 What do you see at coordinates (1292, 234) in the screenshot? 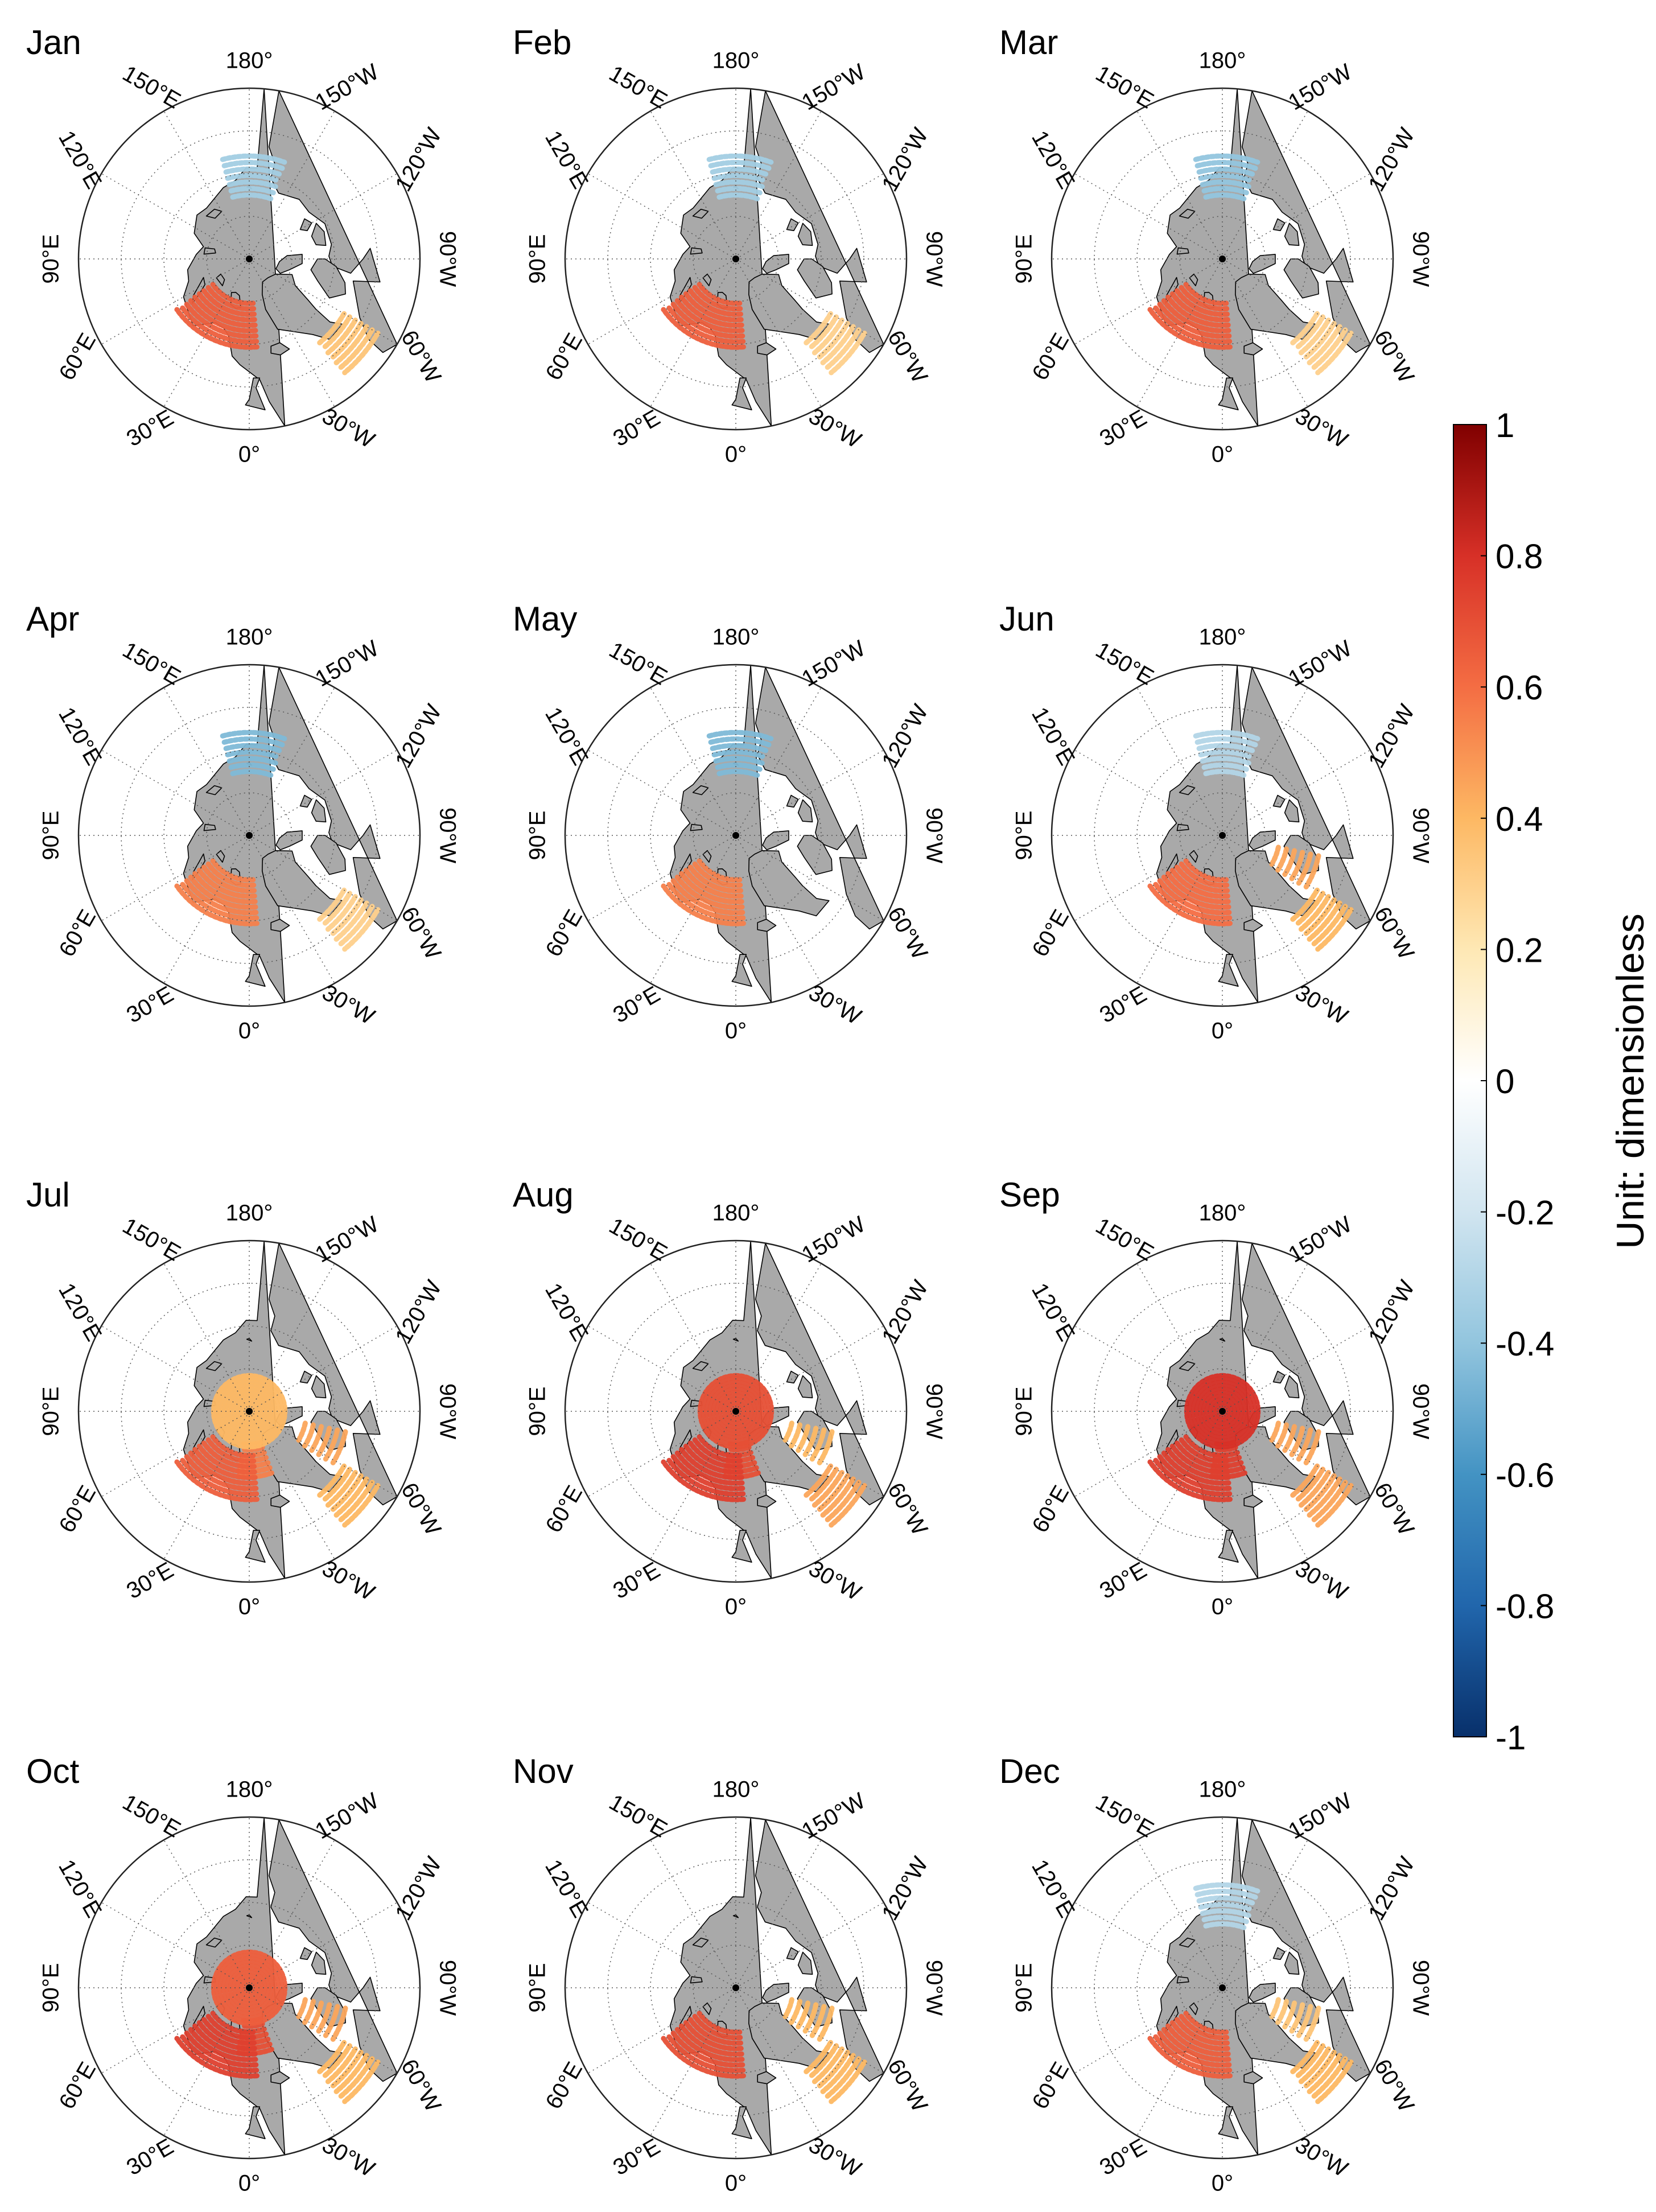
I see `land-victoria` at bounding box center [1292, 234].